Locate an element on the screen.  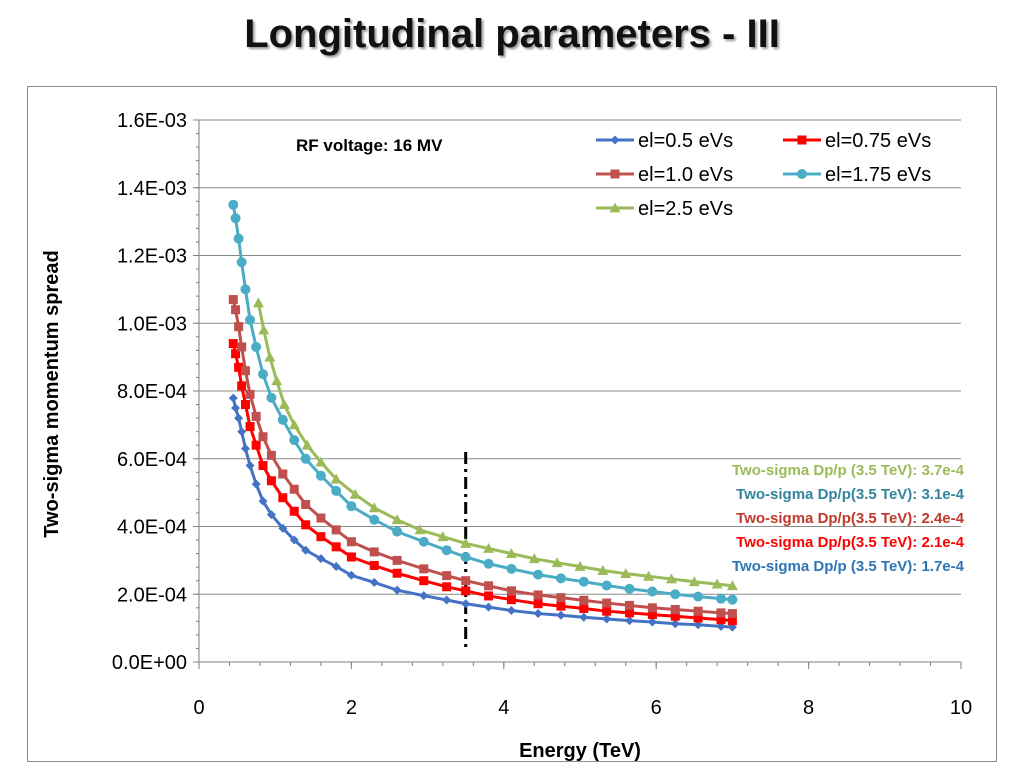
x-tick-label: 10 is located at coordinates (961, 708).